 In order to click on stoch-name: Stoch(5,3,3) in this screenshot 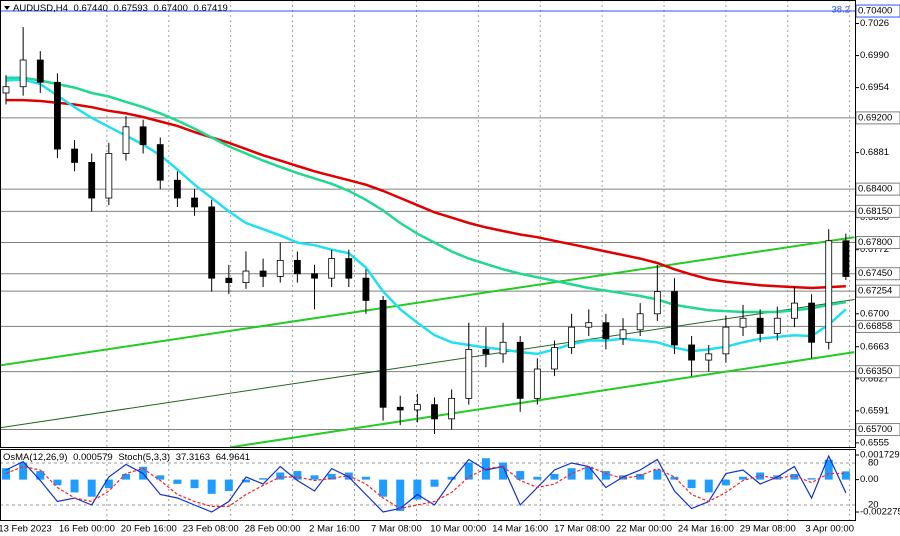, I will do `click(144, 457)`.